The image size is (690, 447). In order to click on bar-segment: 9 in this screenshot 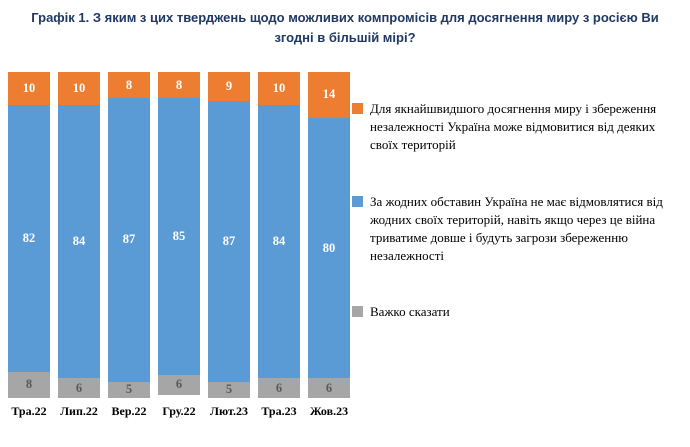, I will do `click(229, 87)`.